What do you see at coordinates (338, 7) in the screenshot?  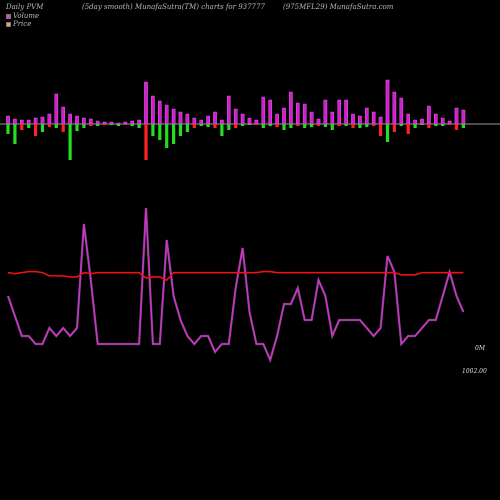 I see `chart-title-right: (975MFL29) MunafaSutra.com` at bounding box center [338, 7].